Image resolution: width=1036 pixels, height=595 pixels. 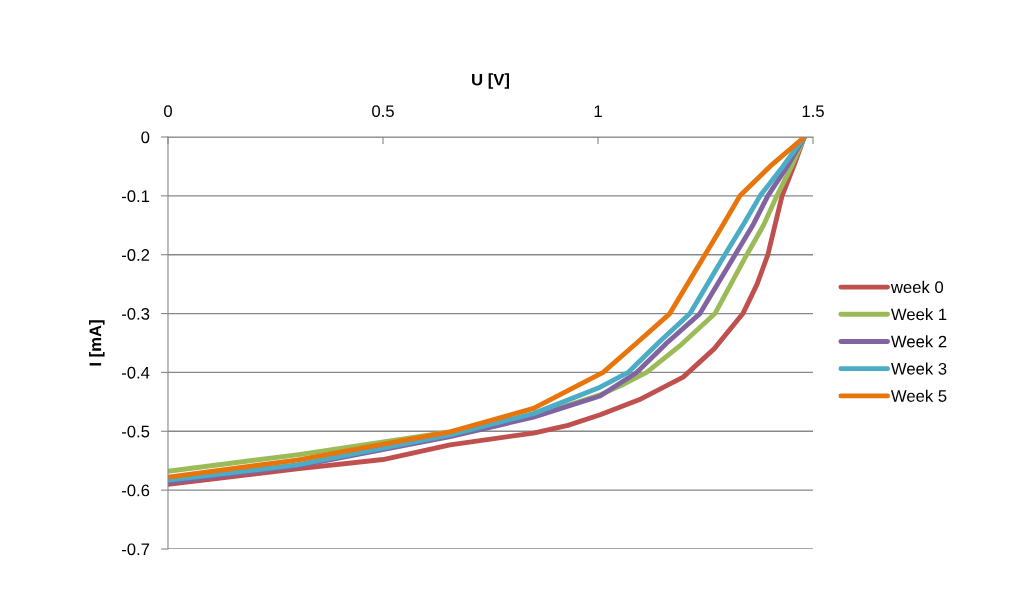 I want to click on y-tick-label: 0, so click(x=145, y=137).